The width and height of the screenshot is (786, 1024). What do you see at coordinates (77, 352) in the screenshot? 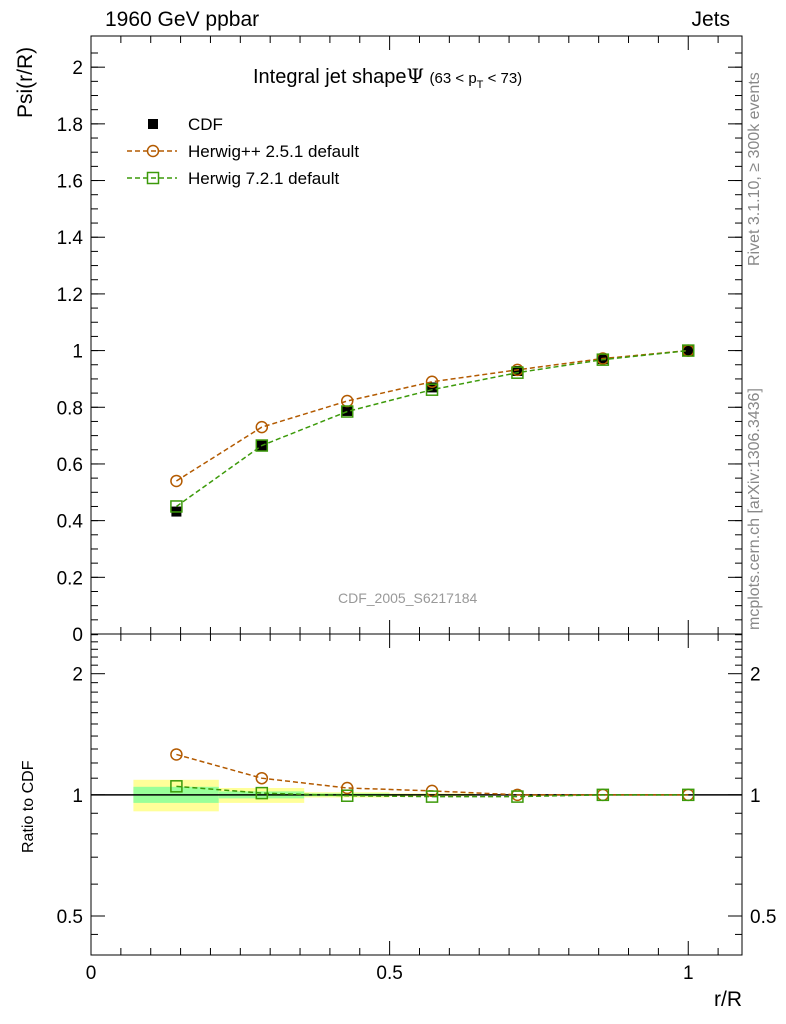
I see `y-tick-label: 1` at bounding box center [77, 352].